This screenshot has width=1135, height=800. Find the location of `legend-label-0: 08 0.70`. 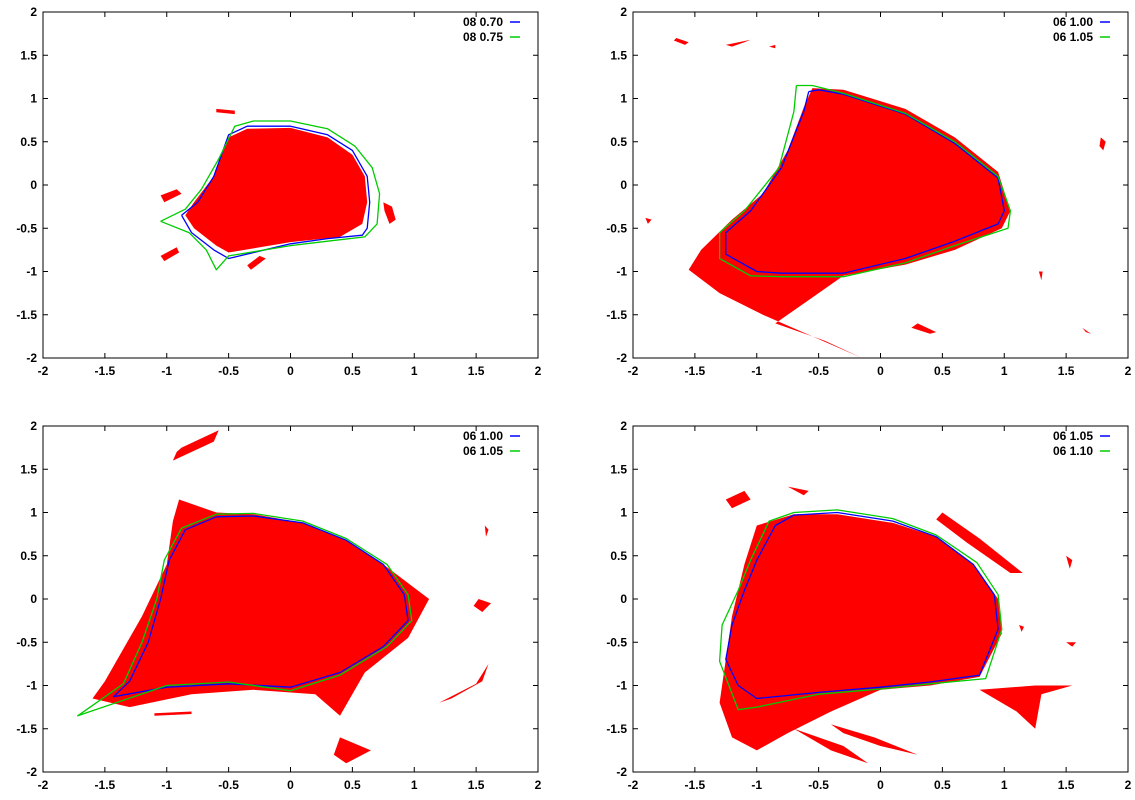

legend-label-0: 08 0.70 is located at coordinates (483, 22).